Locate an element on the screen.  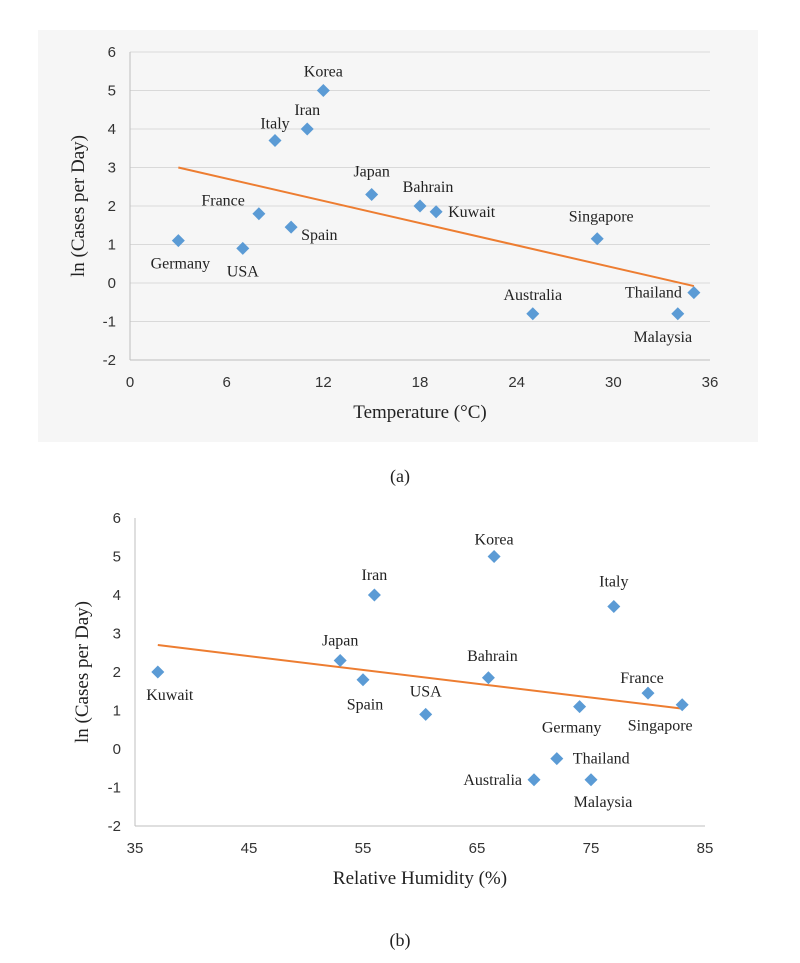
chart0-point-malaysia is located at coordinates (678, 314).